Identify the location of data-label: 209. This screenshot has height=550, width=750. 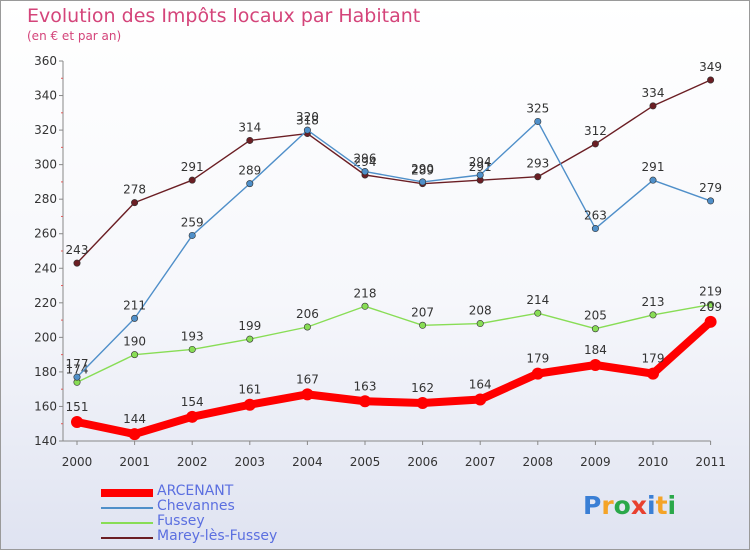
(710, 307).